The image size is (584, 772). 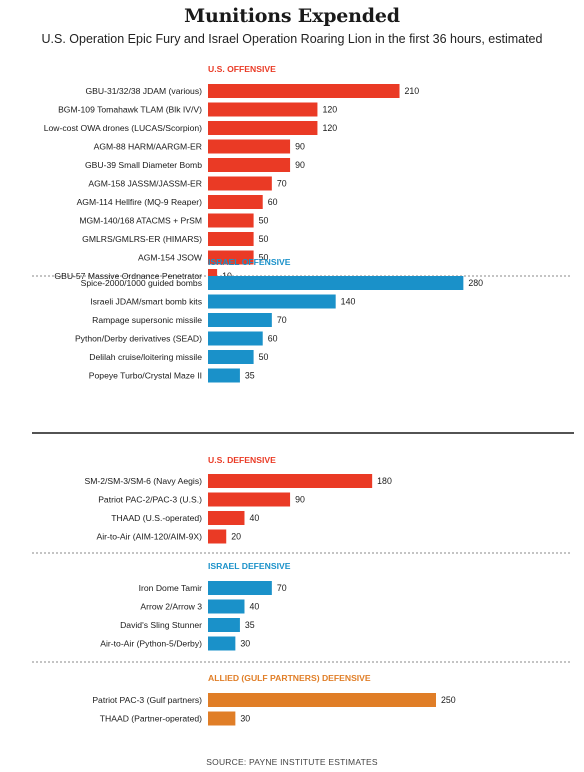 What do you see at coordinates (150, 500) in the screenshot?
I see `category-label: Patriot PAC-2/PAC-3 (U.S.)` at bounding box center [150, 500].